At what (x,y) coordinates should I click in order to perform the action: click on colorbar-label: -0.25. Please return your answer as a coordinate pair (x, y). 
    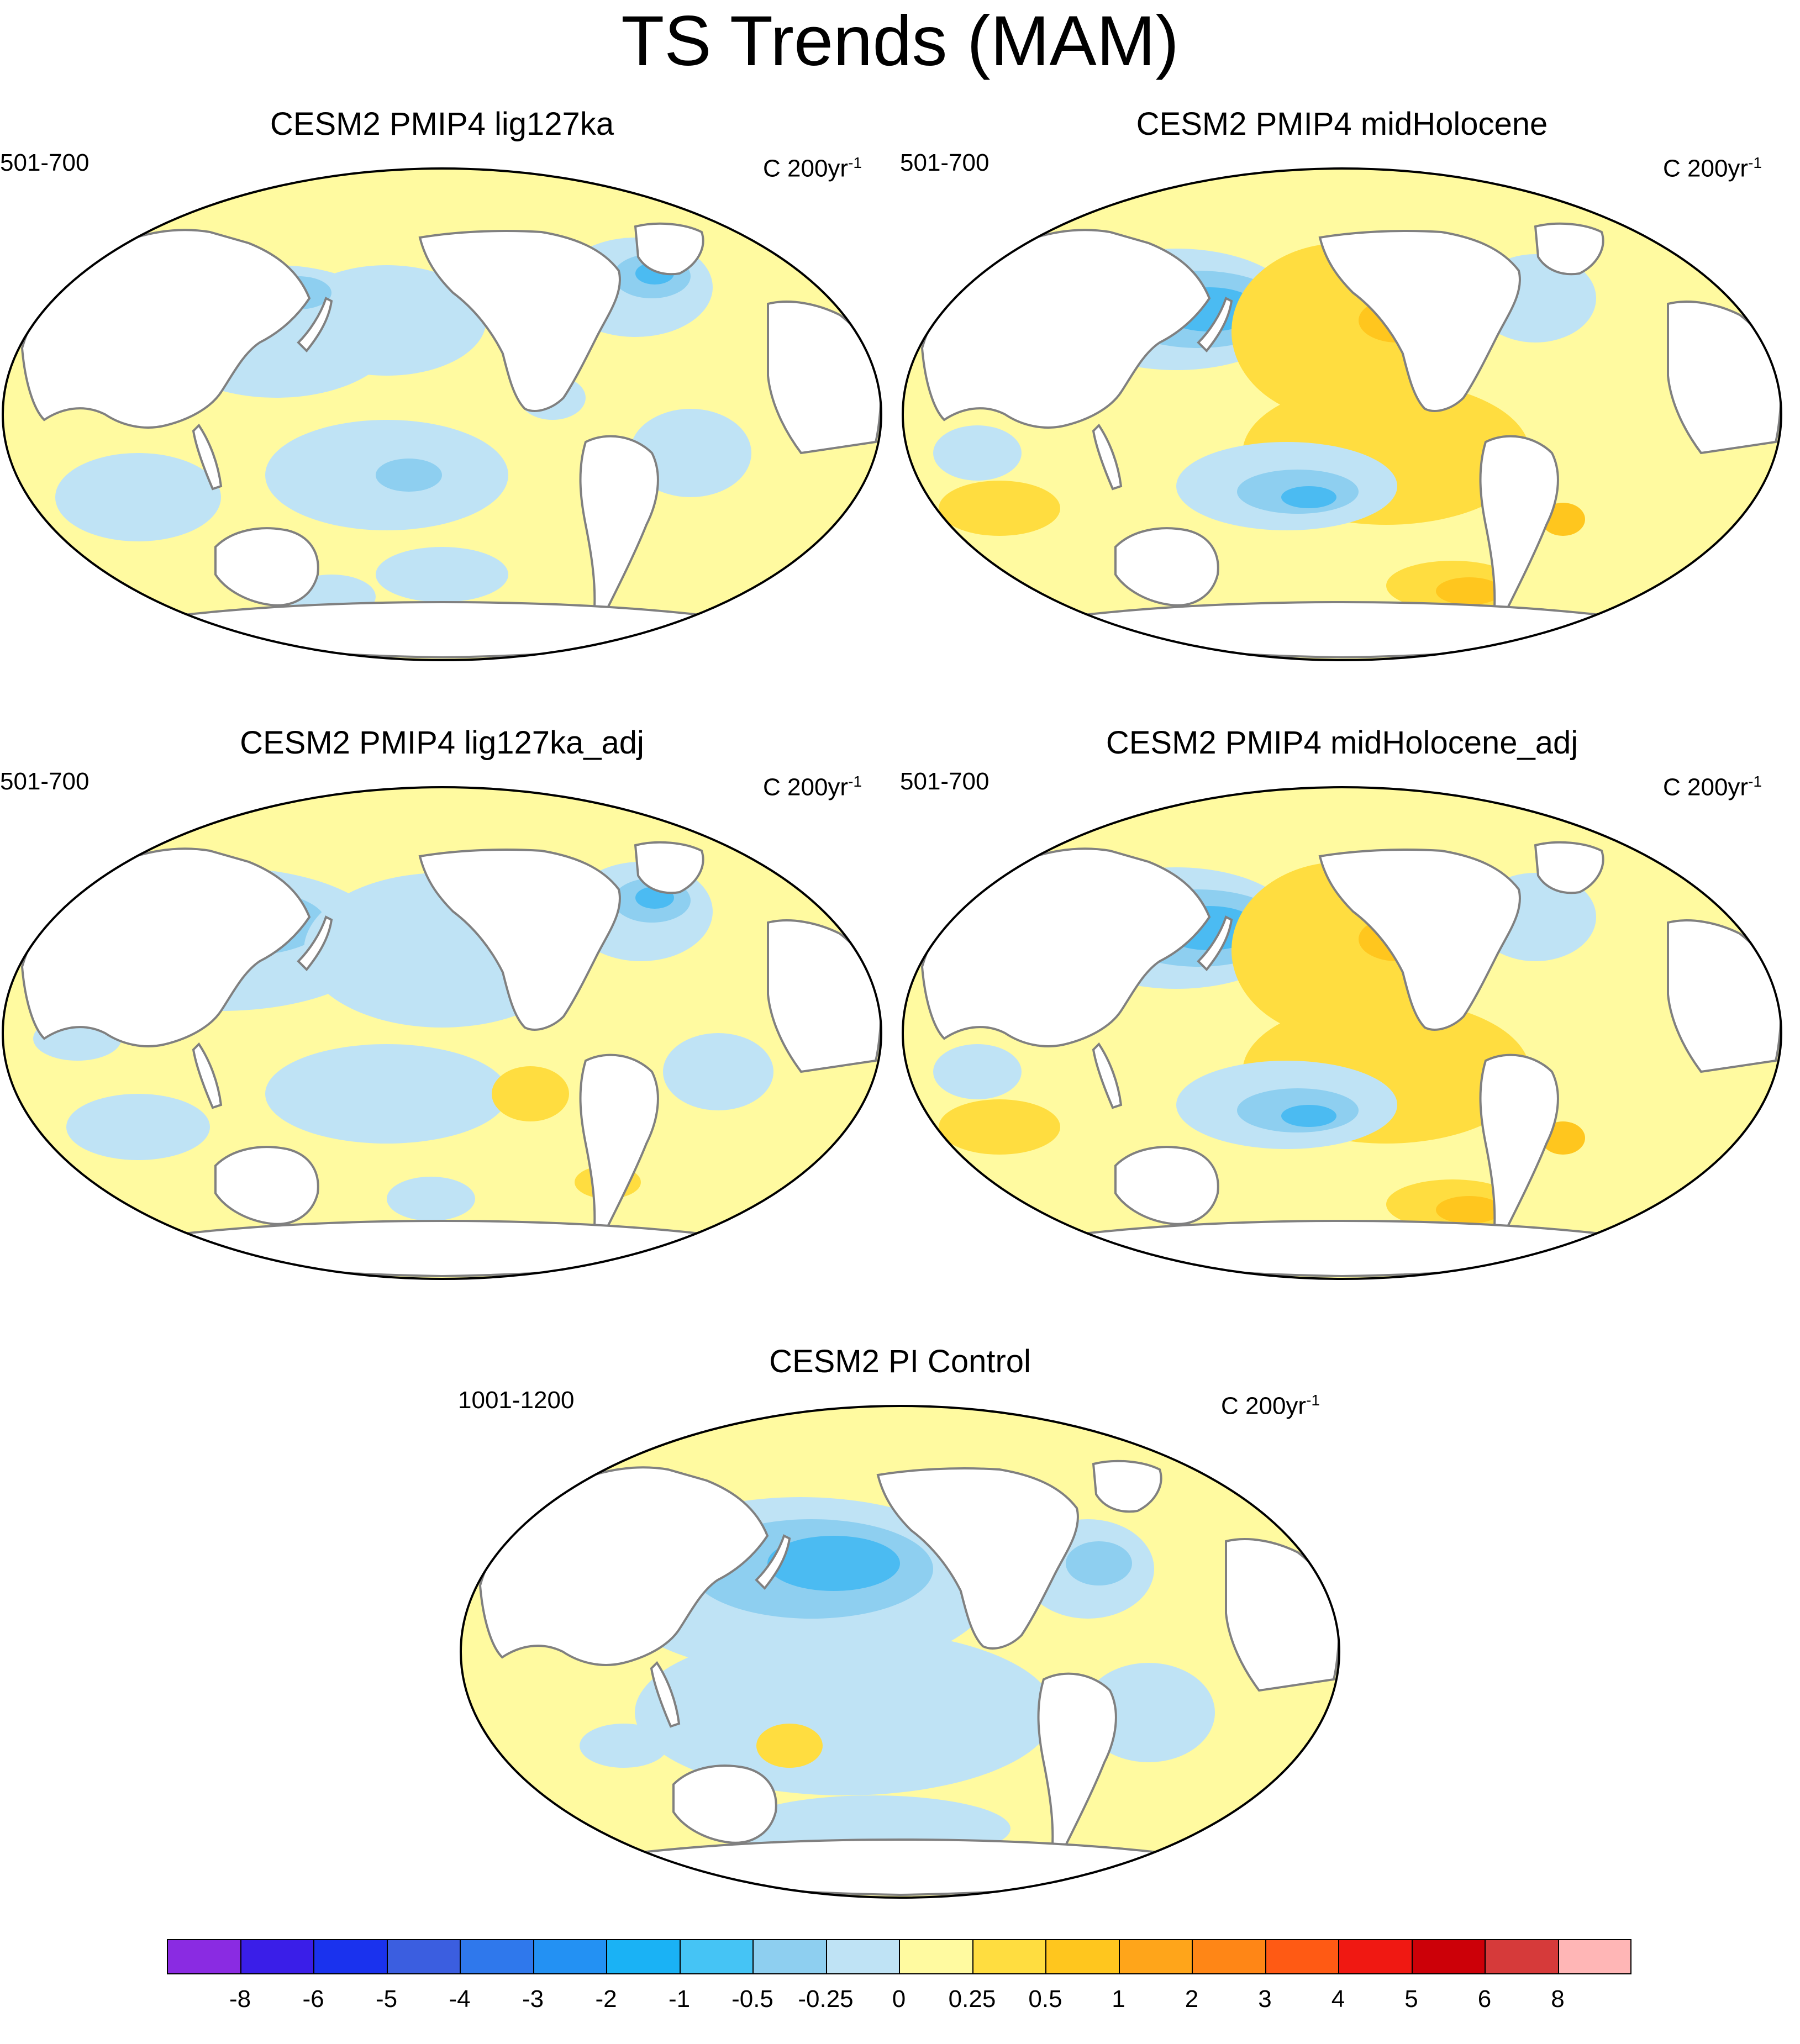
    Looking at the image, I should click on (826, 1999).